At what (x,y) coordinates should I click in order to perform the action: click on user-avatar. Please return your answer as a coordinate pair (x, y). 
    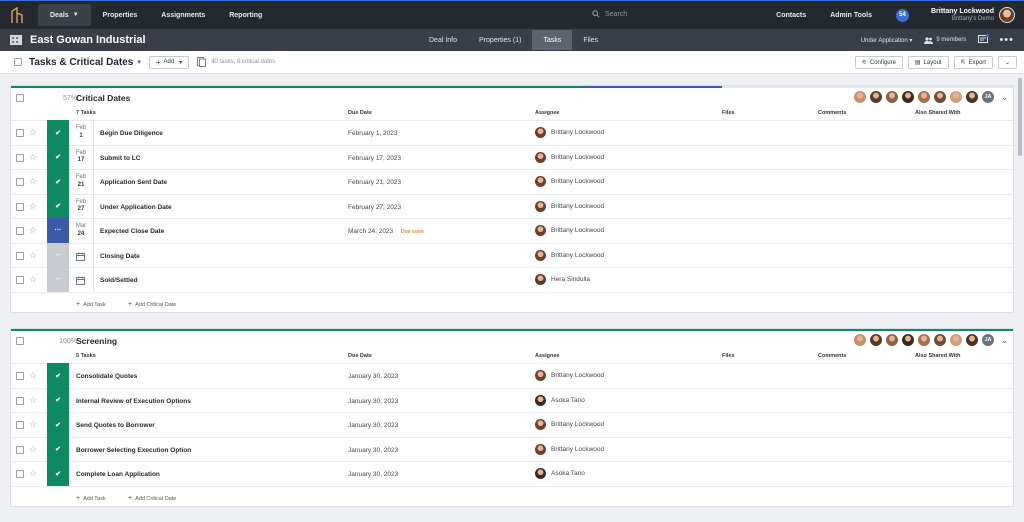
    Looking at the image, I should click on (1007, 15).